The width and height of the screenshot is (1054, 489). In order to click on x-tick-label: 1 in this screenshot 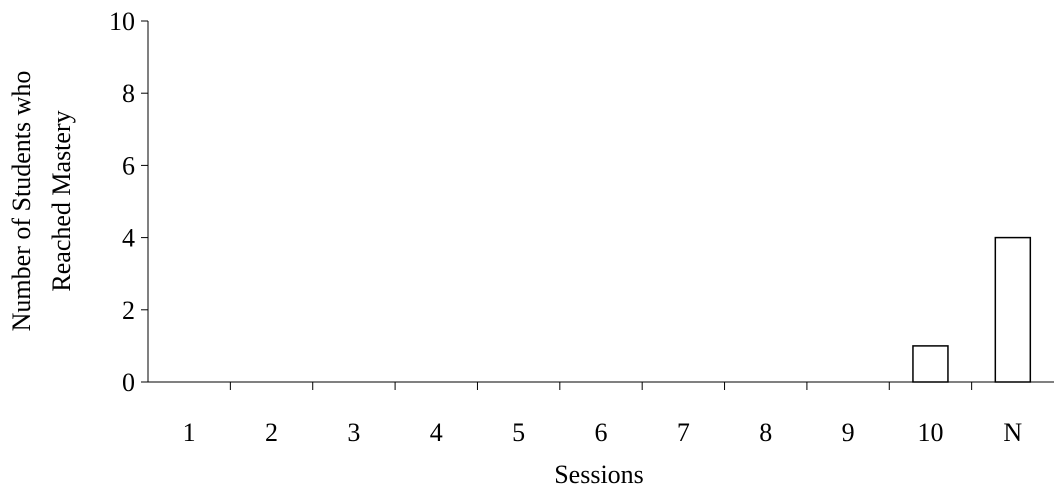, I will do `click(189, 432)`.